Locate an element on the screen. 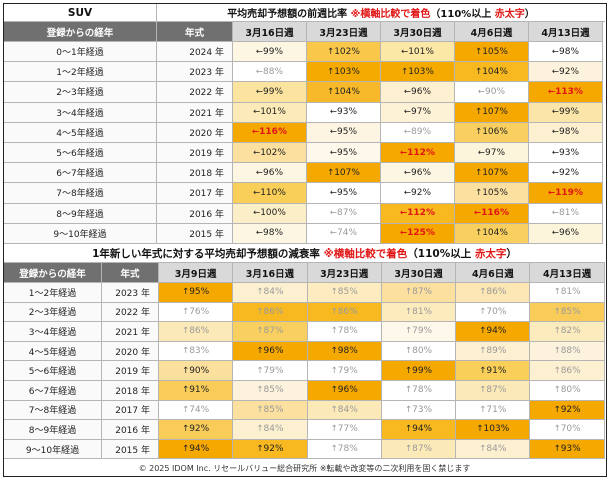 The height and width of the screenshot is (480, 612). value-text: 87% is located at coordinates (422, 292).